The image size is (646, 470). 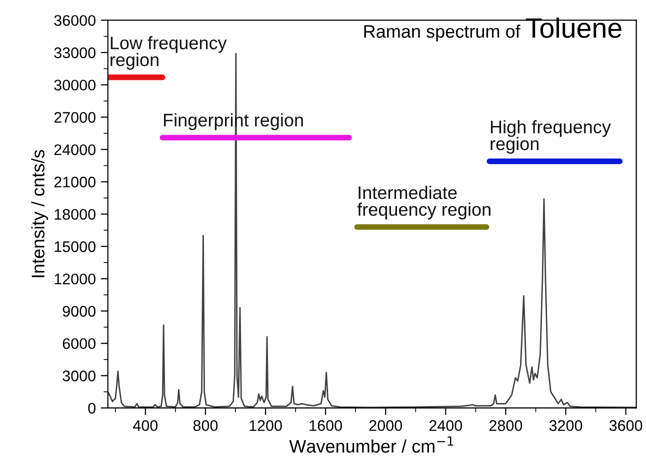 I want to click on y-axis-title: Intensity / cnts/s, so click(x=39, y=214).